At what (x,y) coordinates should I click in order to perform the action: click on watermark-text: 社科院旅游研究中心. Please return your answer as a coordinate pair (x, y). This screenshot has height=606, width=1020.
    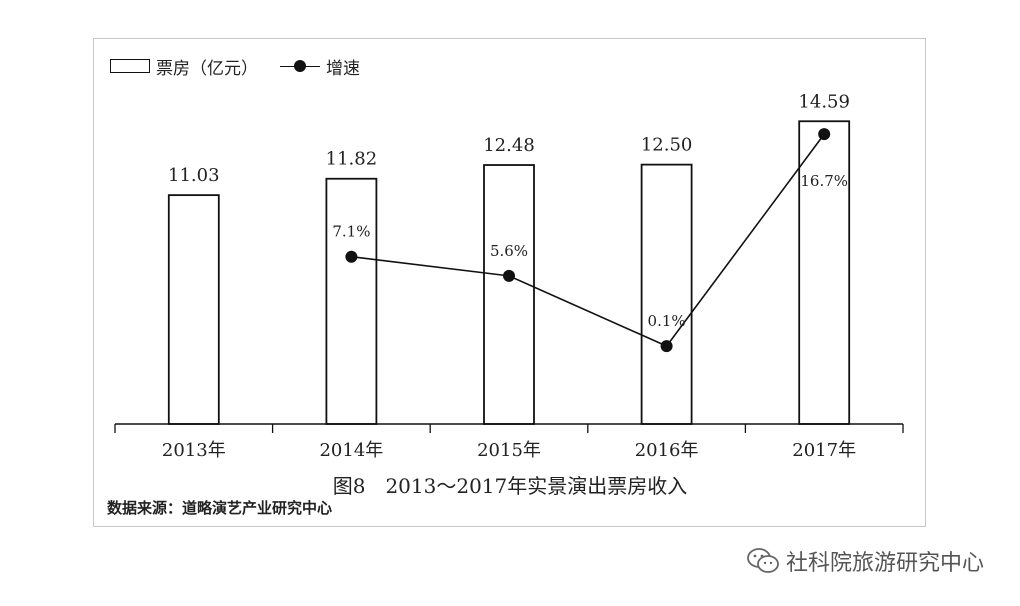
    Looking at the image, I should click on (884, 563).